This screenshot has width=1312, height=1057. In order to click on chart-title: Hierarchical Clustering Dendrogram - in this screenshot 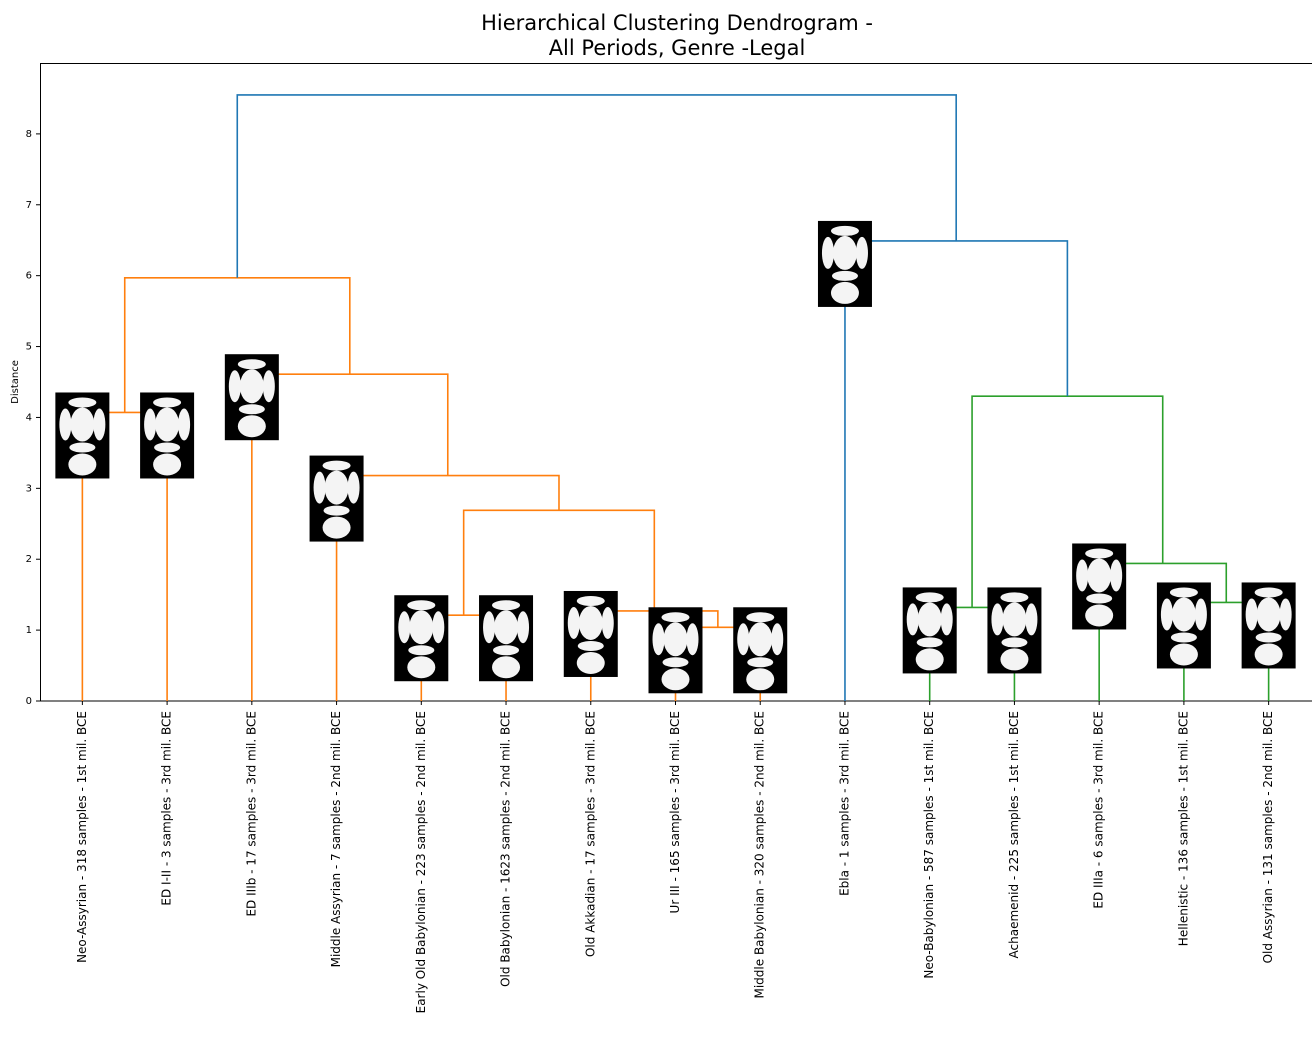, I will do `click(677, 23)`.